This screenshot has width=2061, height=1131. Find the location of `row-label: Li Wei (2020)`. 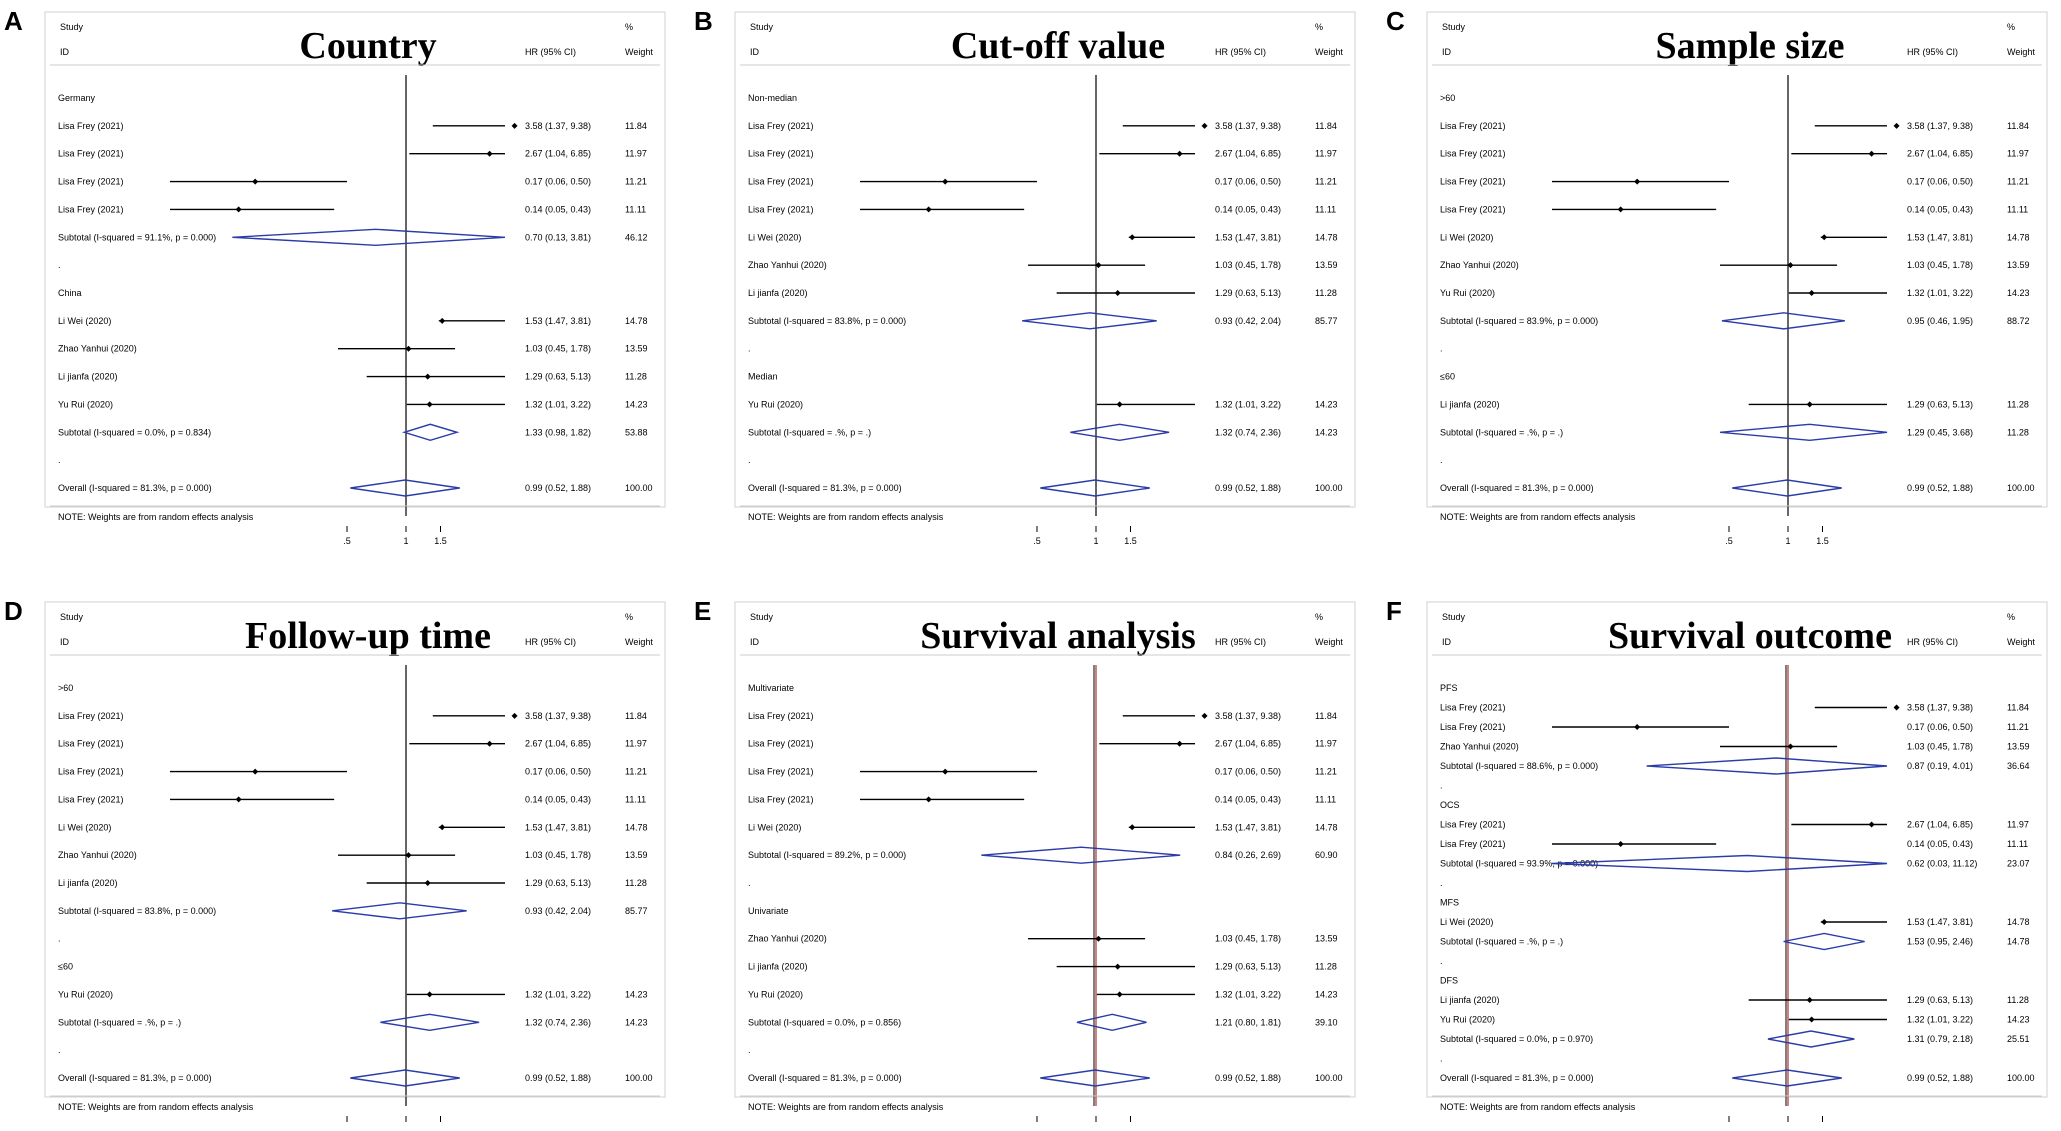

row-label: Li Wei (2020) is located at coordinates (774, 827).